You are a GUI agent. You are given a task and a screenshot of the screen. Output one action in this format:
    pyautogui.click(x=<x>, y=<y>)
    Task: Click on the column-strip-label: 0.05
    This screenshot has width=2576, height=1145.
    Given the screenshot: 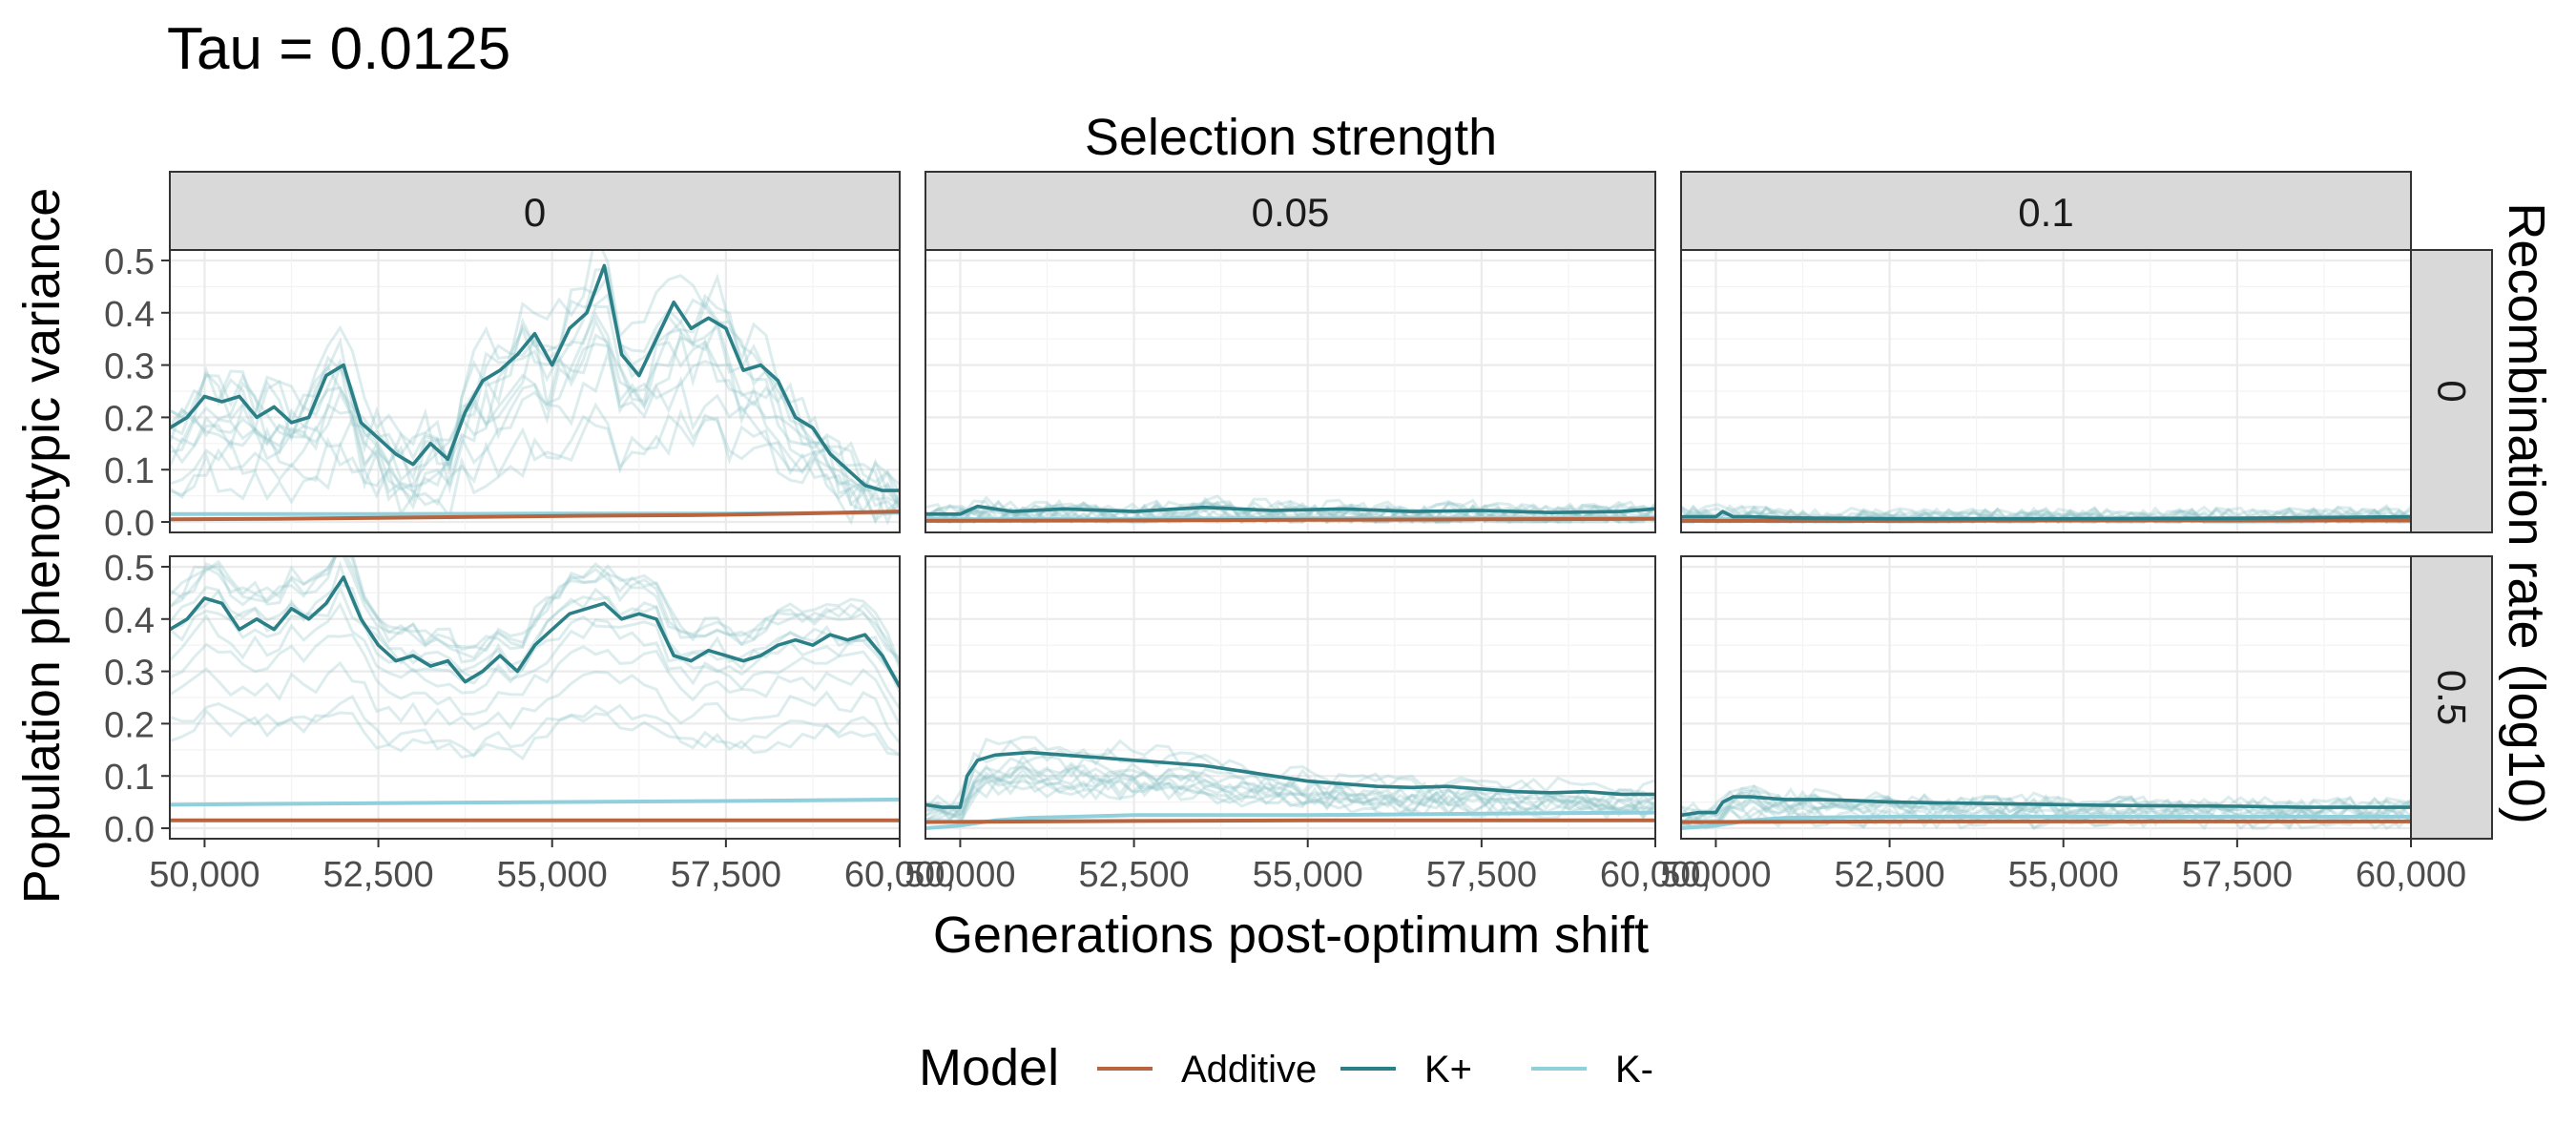 What is the action you would take?
    pyautogui.click(x=1291, y=212)
    